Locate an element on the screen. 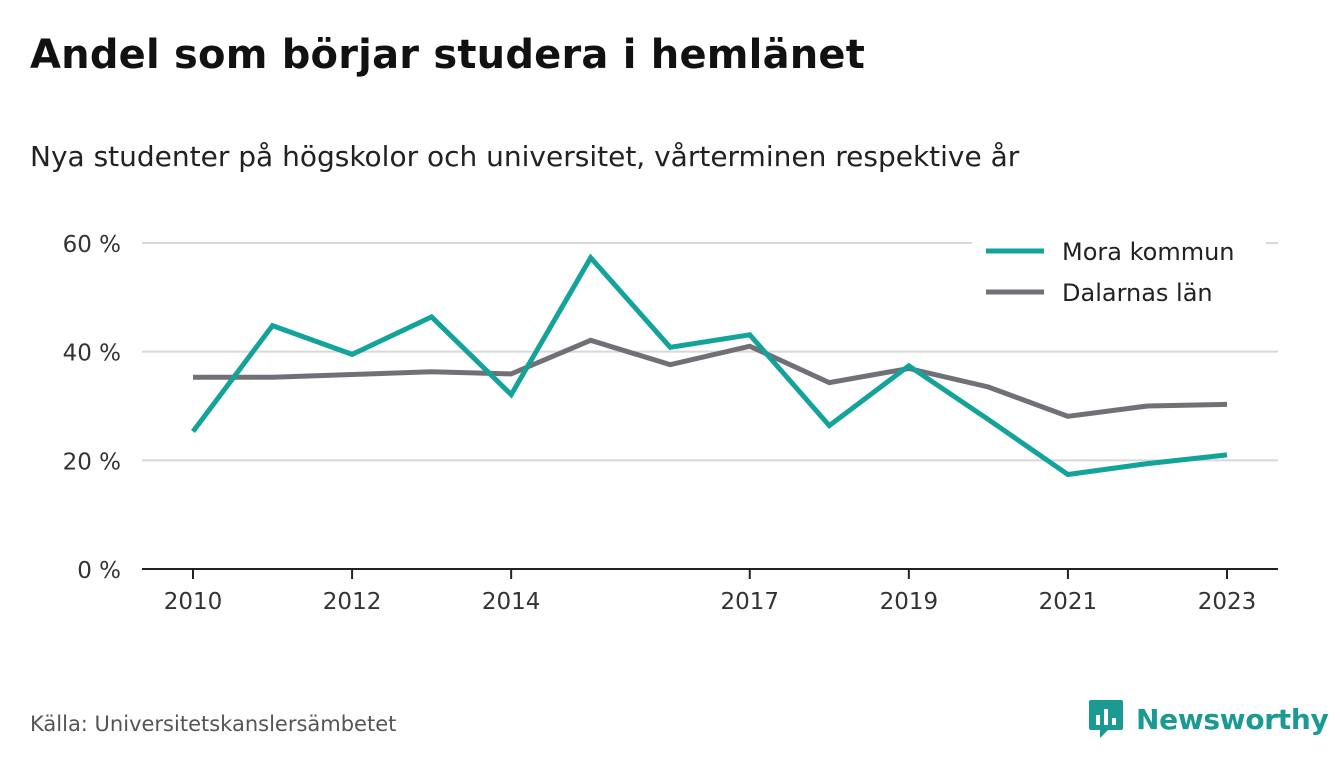  y-axis-ticks: 0 % 20 % 40 % 60 % is located at coordinates (92, 408).